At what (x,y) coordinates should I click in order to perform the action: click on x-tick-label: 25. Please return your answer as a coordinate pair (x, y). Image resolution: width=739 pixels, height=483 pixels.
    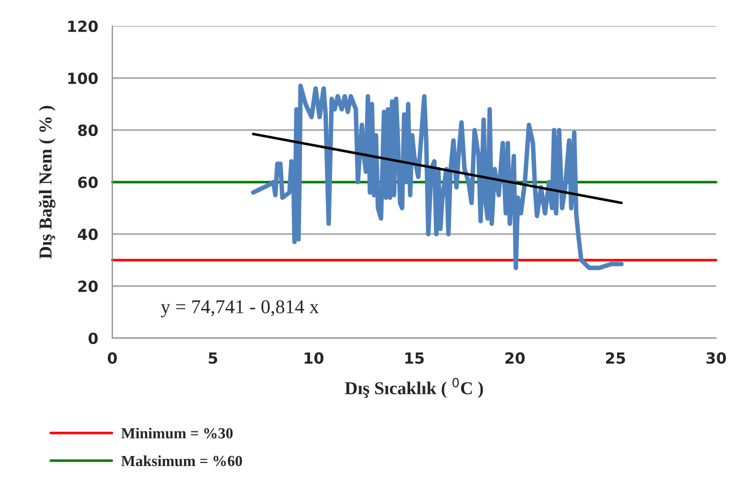
    Looking at the image, I should click on (616, 358).